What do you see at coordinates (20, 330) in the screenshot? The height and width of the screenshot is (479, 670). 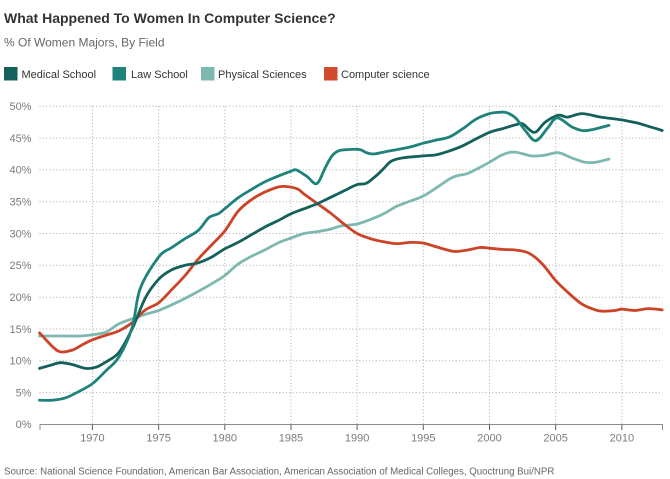 I see `svg-text: 15%` at bounding box center [20, 330].